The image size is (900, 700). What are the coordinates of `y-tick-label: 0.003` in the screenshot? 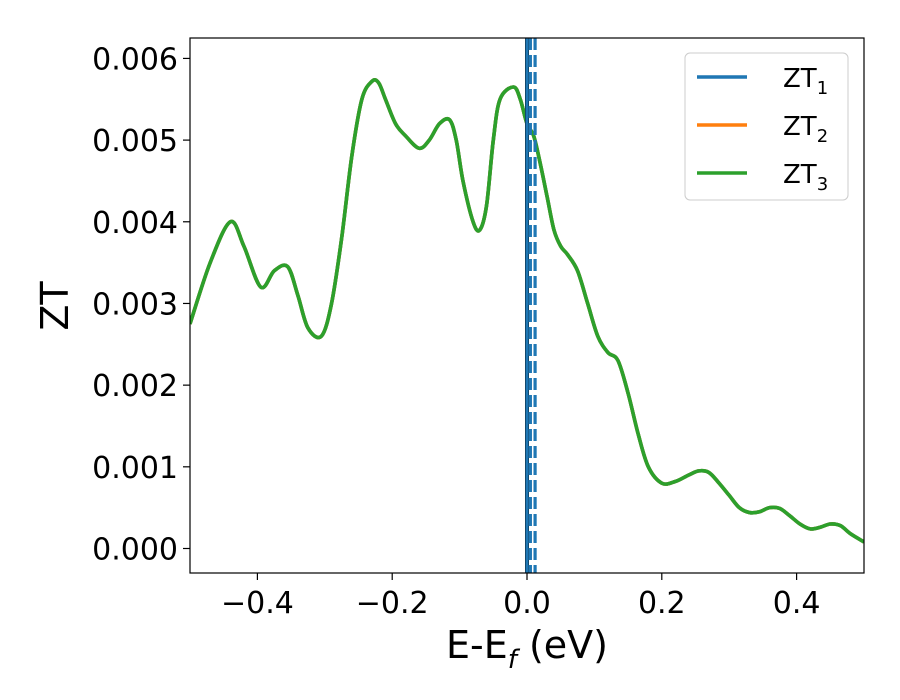 It's located at (135, 304).